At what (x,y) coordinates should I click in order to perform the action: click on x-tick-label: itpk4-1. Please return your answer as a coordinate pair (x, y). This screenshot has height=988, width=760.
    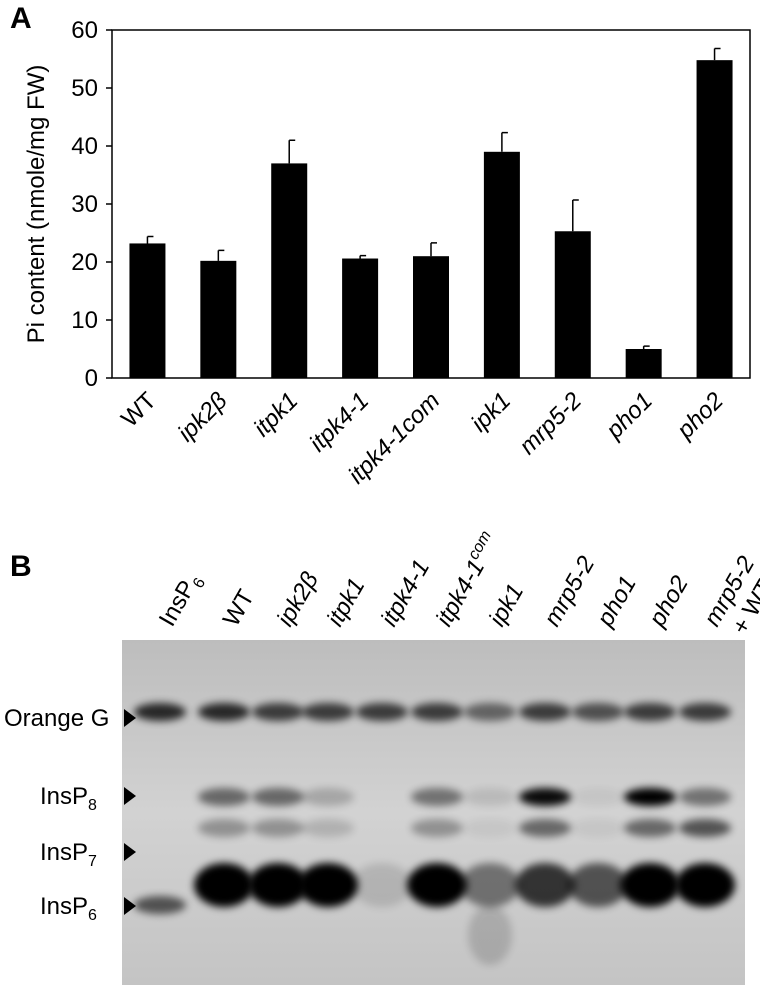
    Looking at the image, I should click on (339, 422).